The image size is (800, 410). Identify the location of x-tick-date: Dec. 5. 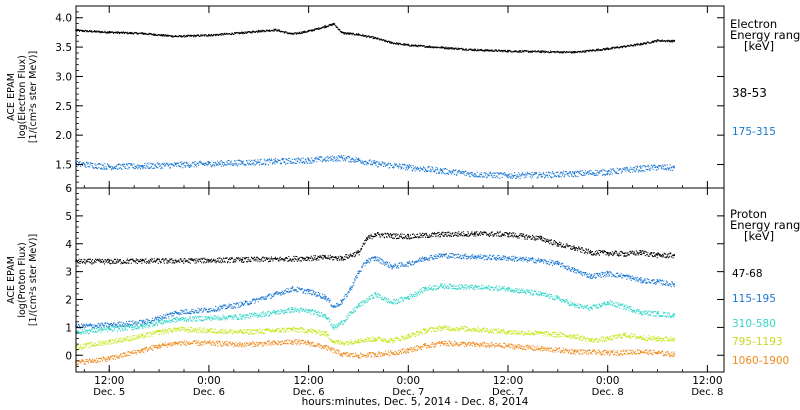
(109, 392).